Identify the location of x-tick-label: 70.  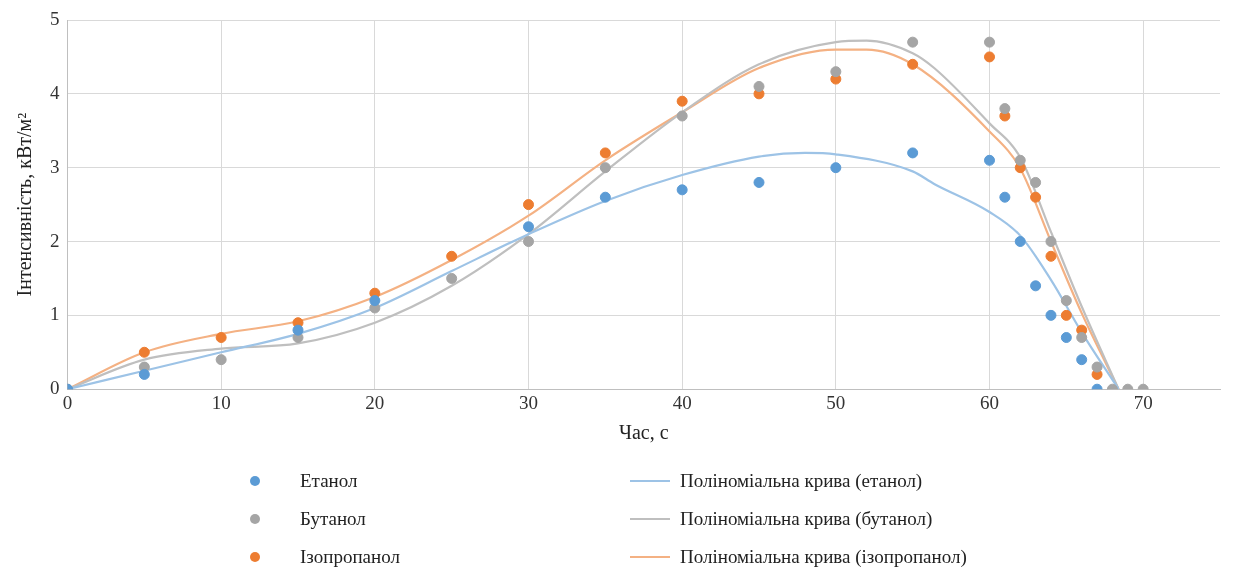
(1143, 402).